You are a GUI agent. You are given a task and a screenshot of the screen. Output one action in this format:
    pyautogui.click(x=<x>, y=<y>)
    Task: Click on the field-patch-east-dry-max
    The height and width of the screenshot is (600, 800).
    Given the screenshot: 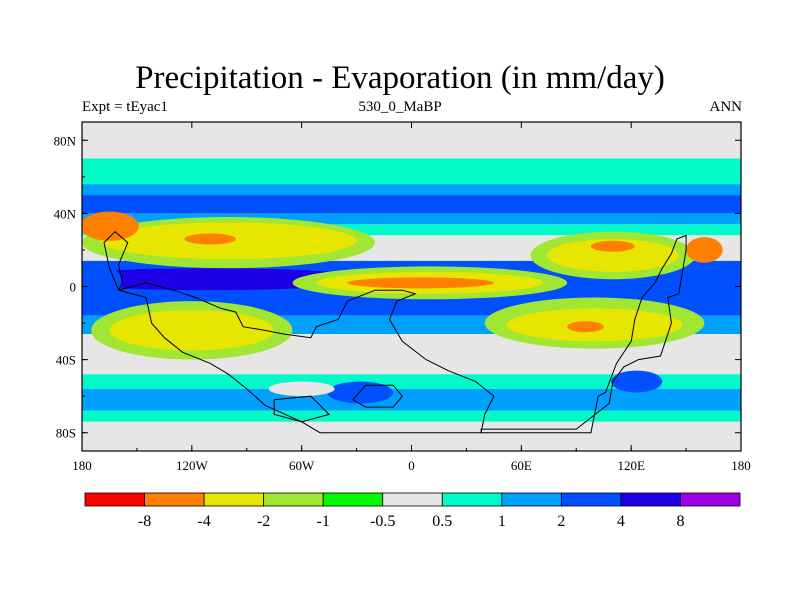 What is the action you would take?
    pyautogui.click(x=704, y=250)
    